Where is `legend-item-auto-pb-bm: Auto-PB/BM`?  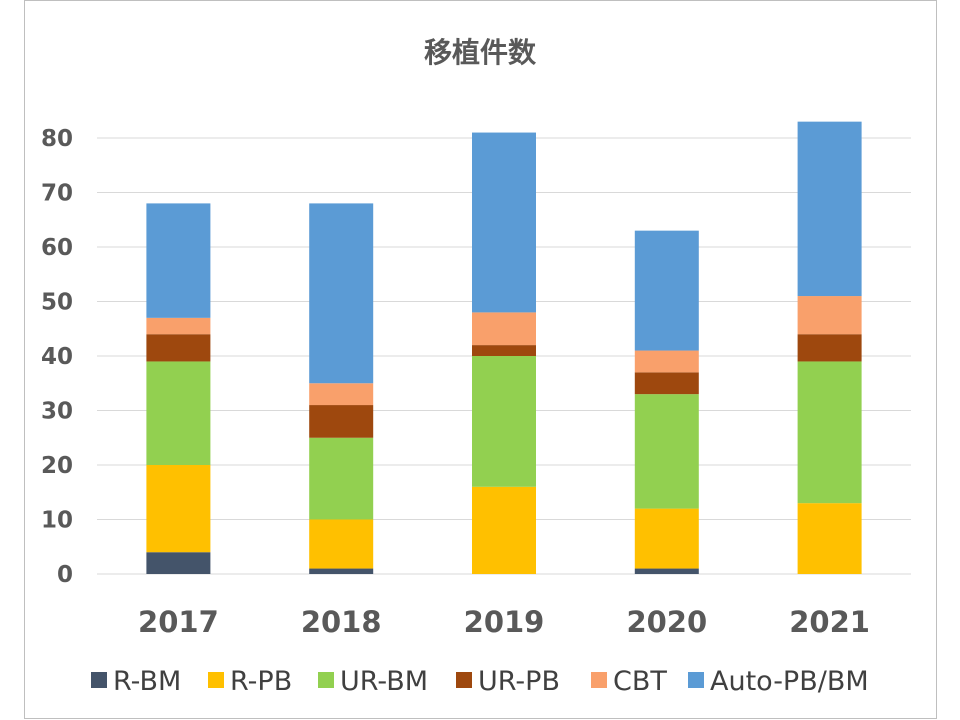 legend-item-auto-pb-bm: Auto-PB/BM is located at coordinates (778, 681).